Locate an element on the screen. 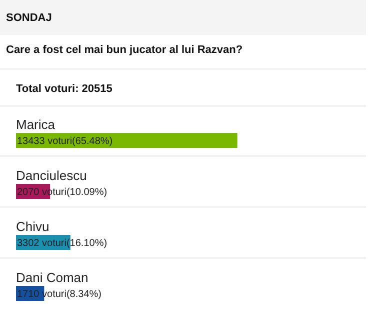  chart-title: Care a fost cel mai bun jucator al lui Razvan? is located at coordinates (124, 50).